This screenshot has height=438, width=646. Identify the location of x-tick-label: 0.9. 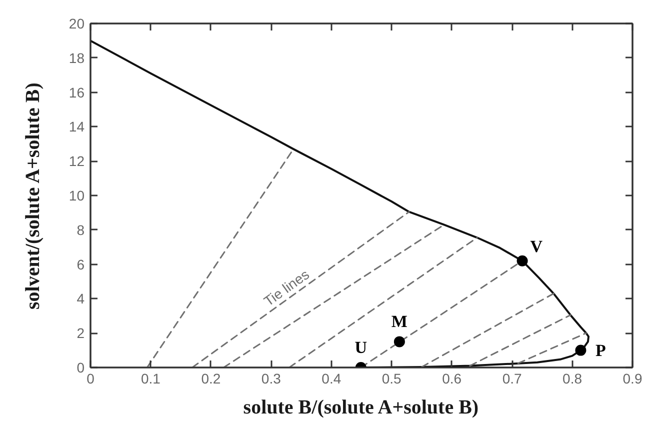
(632, 378).